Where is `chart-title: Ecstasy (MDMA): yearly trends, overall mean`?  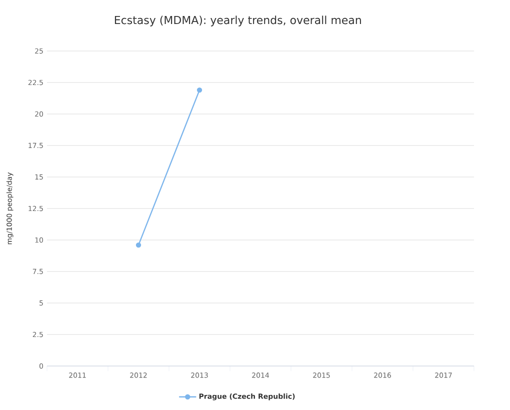
chart-title: Ecstasy (MDMA): yearly trends, overall mean is located at coordinates (237, 21).